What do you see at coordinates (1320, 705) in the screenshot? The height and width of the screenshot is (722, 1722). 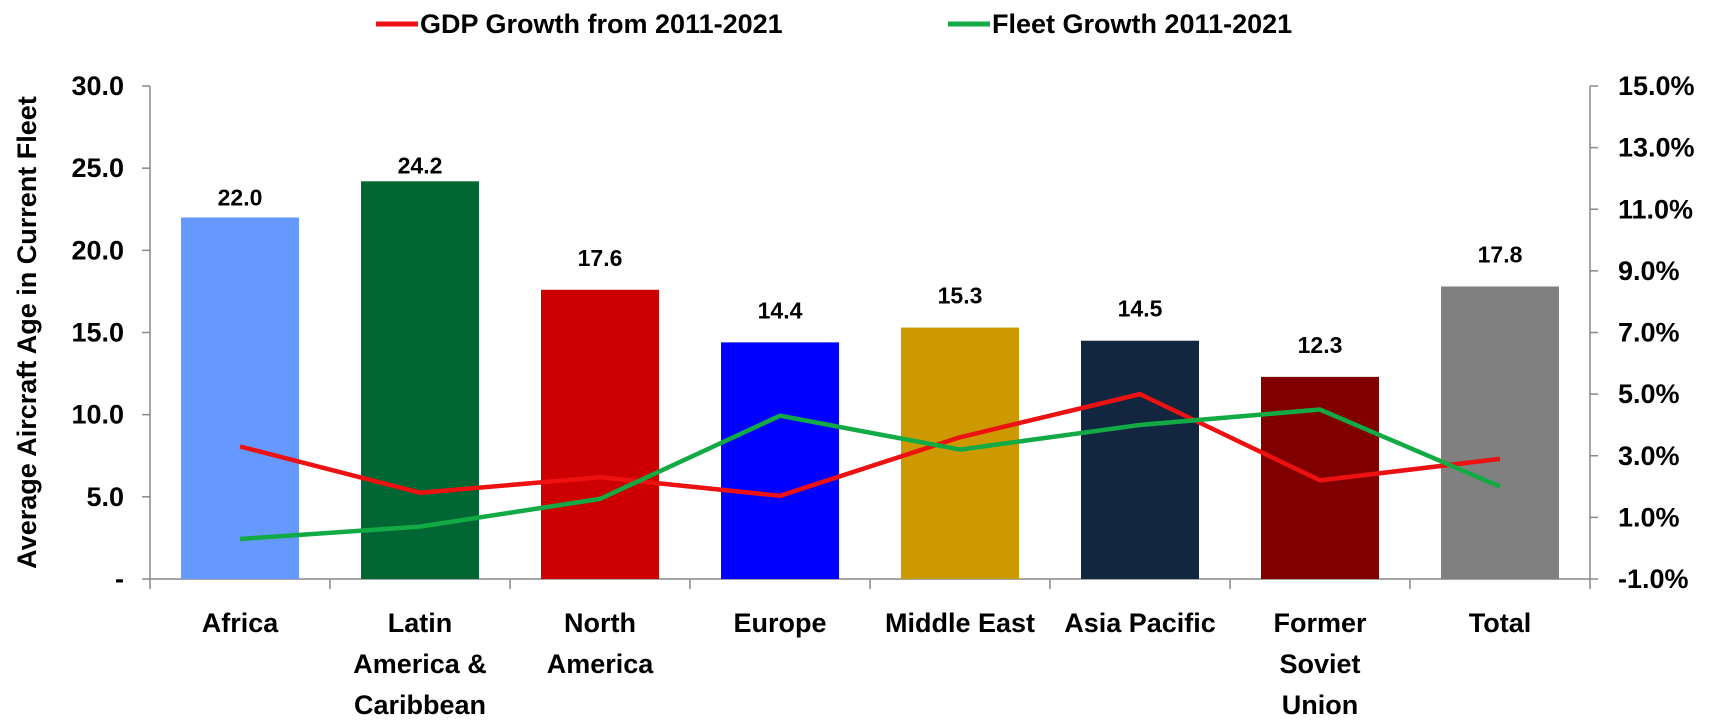 I see `category-label-line: Union` at bounding box center [1320, 705].